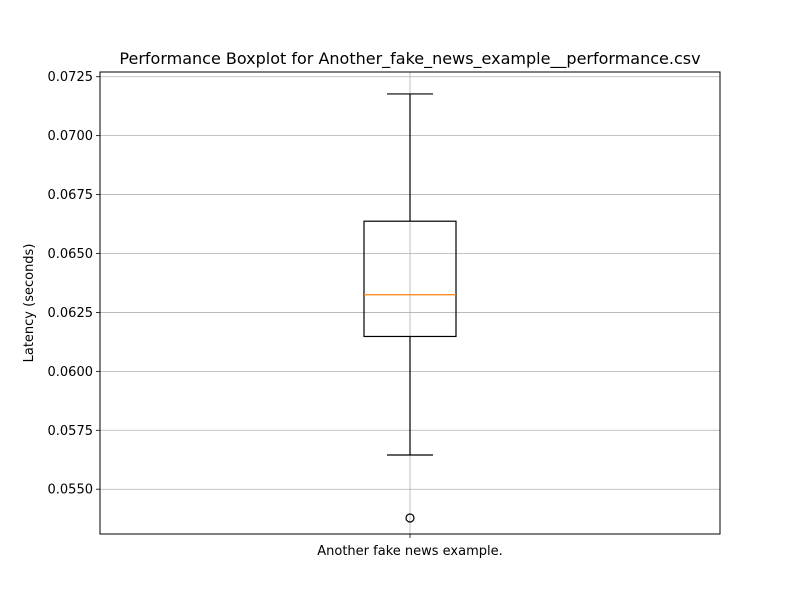  I want to click on y-tick-label: 0.0650, so click(71, 254).